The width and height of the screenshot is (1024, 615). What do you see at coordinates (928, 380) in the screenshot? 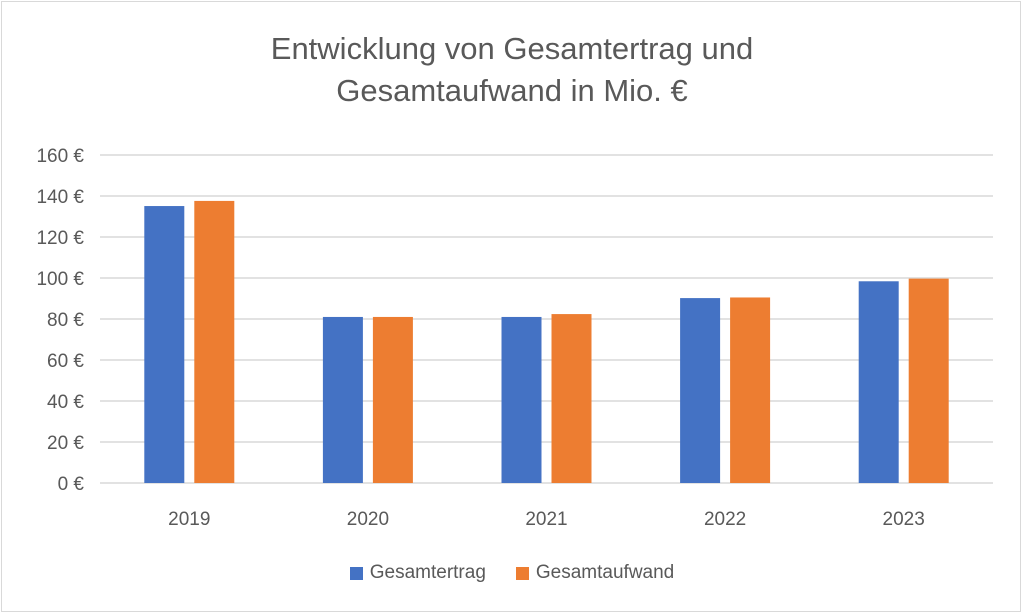
I see `bar-gesamtaufwand-2023` at bounding box center [928, 380].